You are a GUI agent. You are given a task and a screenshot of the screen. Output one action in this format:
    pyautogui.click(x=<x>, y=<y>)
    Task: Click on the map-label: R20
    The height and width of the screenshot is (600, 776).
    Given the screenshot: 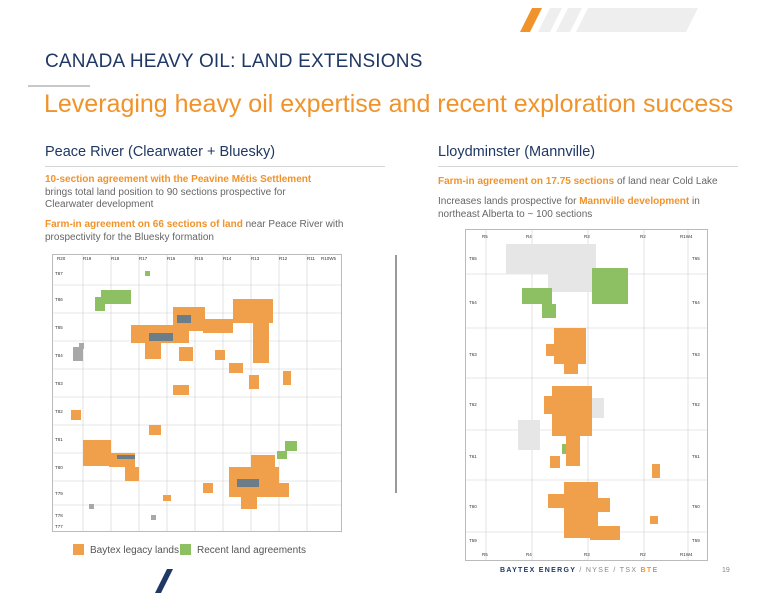 What is the action you would take?
    pyautogui.click(x=61, y=258)
    